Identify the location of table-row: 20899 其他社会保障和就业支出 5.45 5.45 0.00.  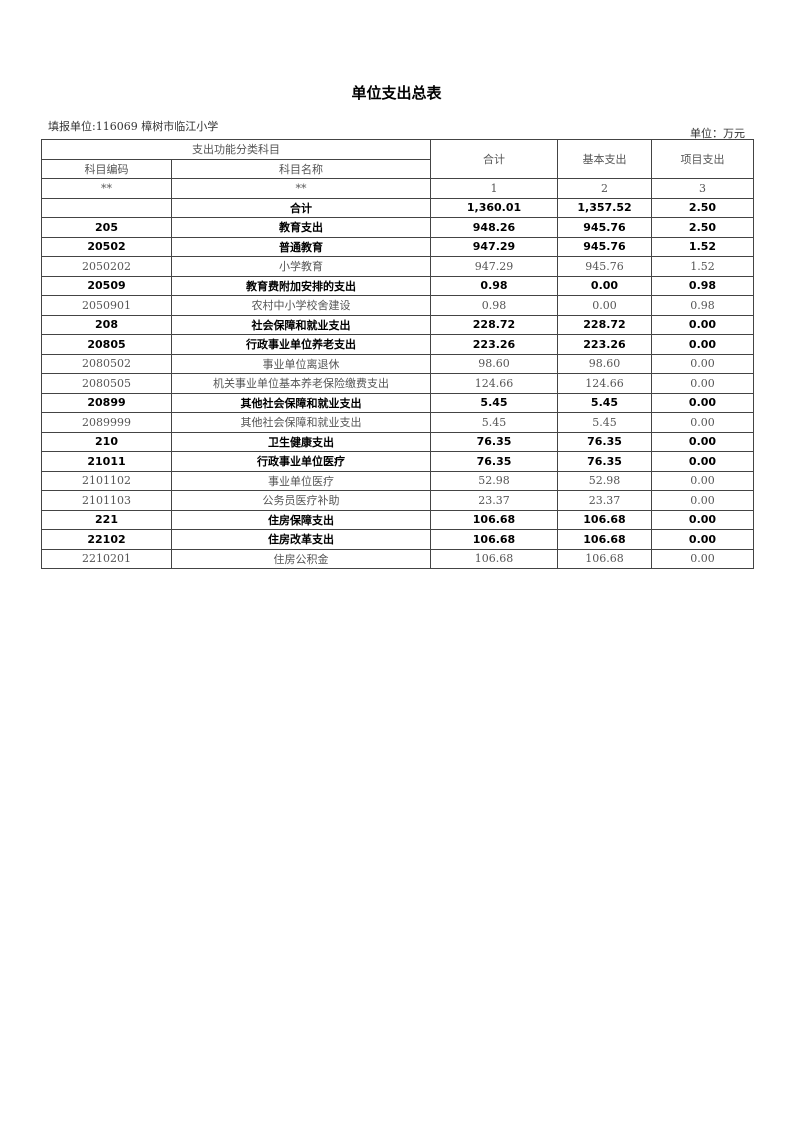
(397, 402).